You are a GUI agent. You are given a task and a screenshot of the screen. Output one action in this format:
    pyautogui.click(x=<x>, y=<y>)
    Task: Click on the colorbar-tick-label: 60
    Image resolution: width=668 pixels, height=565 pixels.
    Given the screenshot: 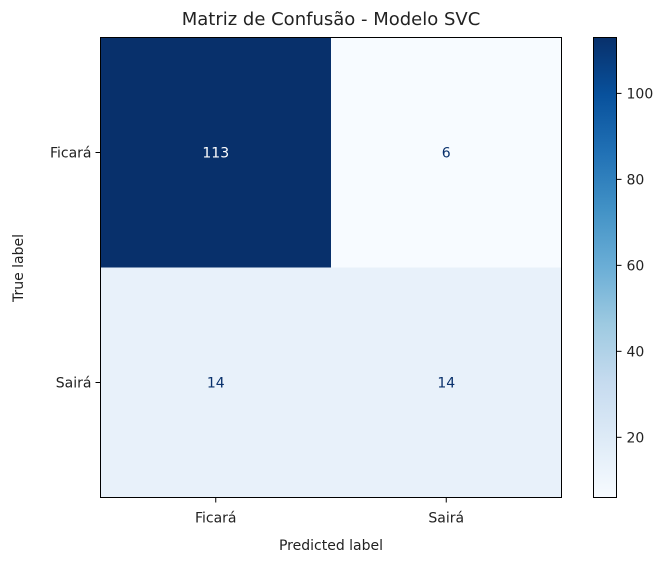 What is the action you would take?
    pyautogui.click(x=636, y=266)
    